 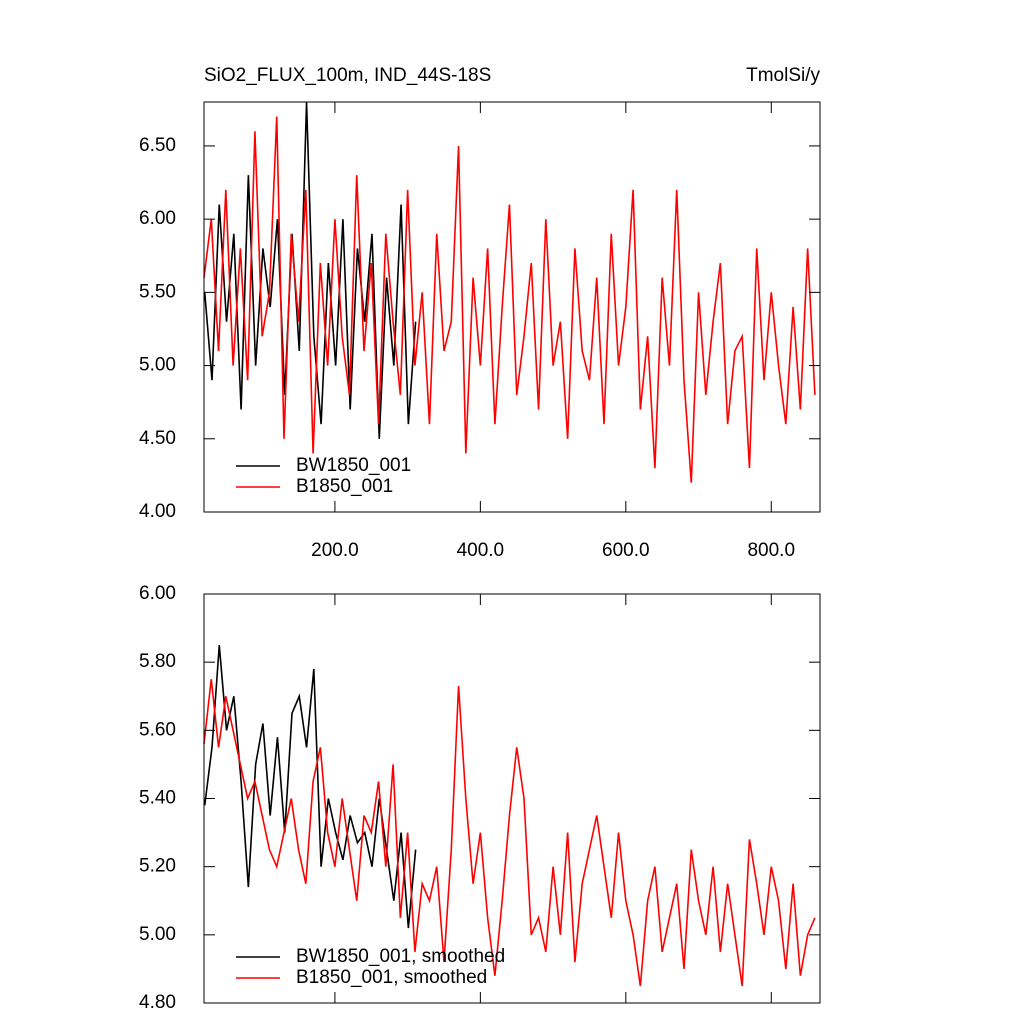 I want to click on y-tick-label: 5.20, so click(x=157, y=866).